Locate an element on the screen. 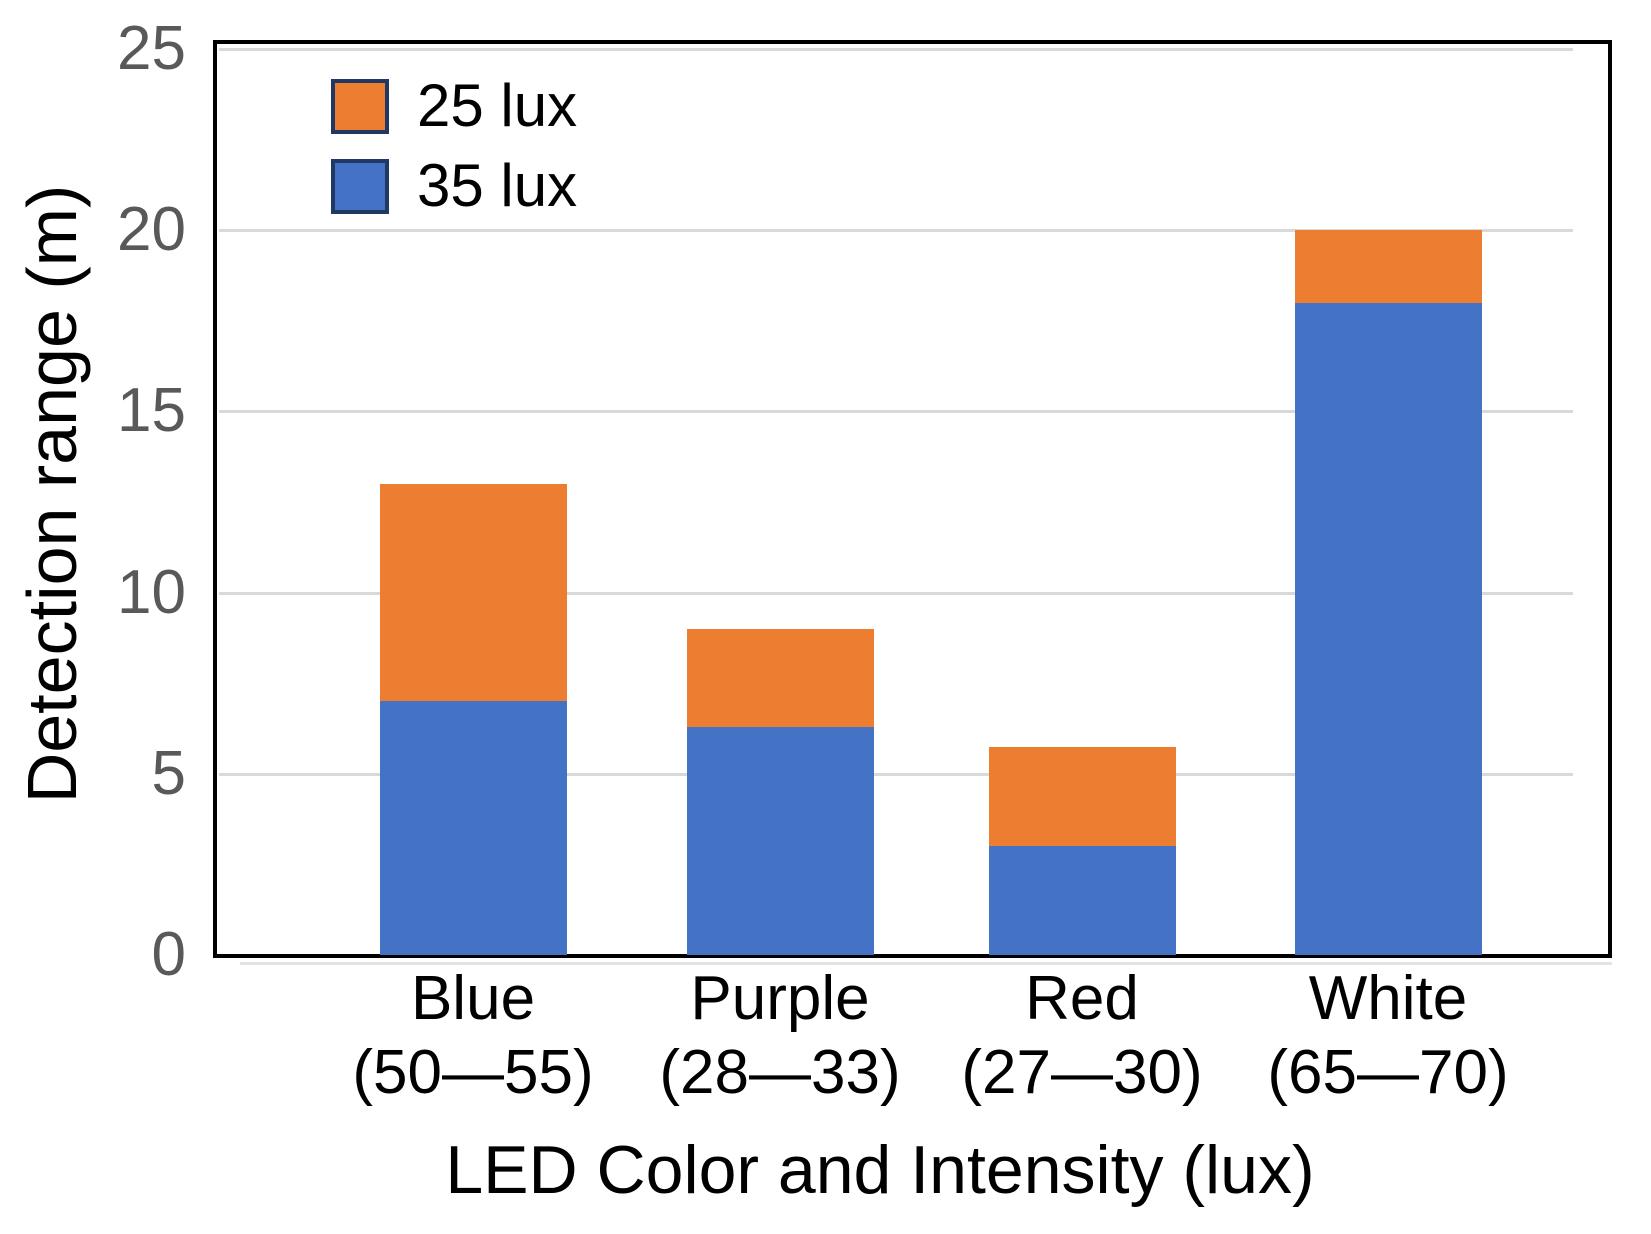 The image size is (1651, 1234). y-tick-label-0: 0 is located at coordinates (168, 954).